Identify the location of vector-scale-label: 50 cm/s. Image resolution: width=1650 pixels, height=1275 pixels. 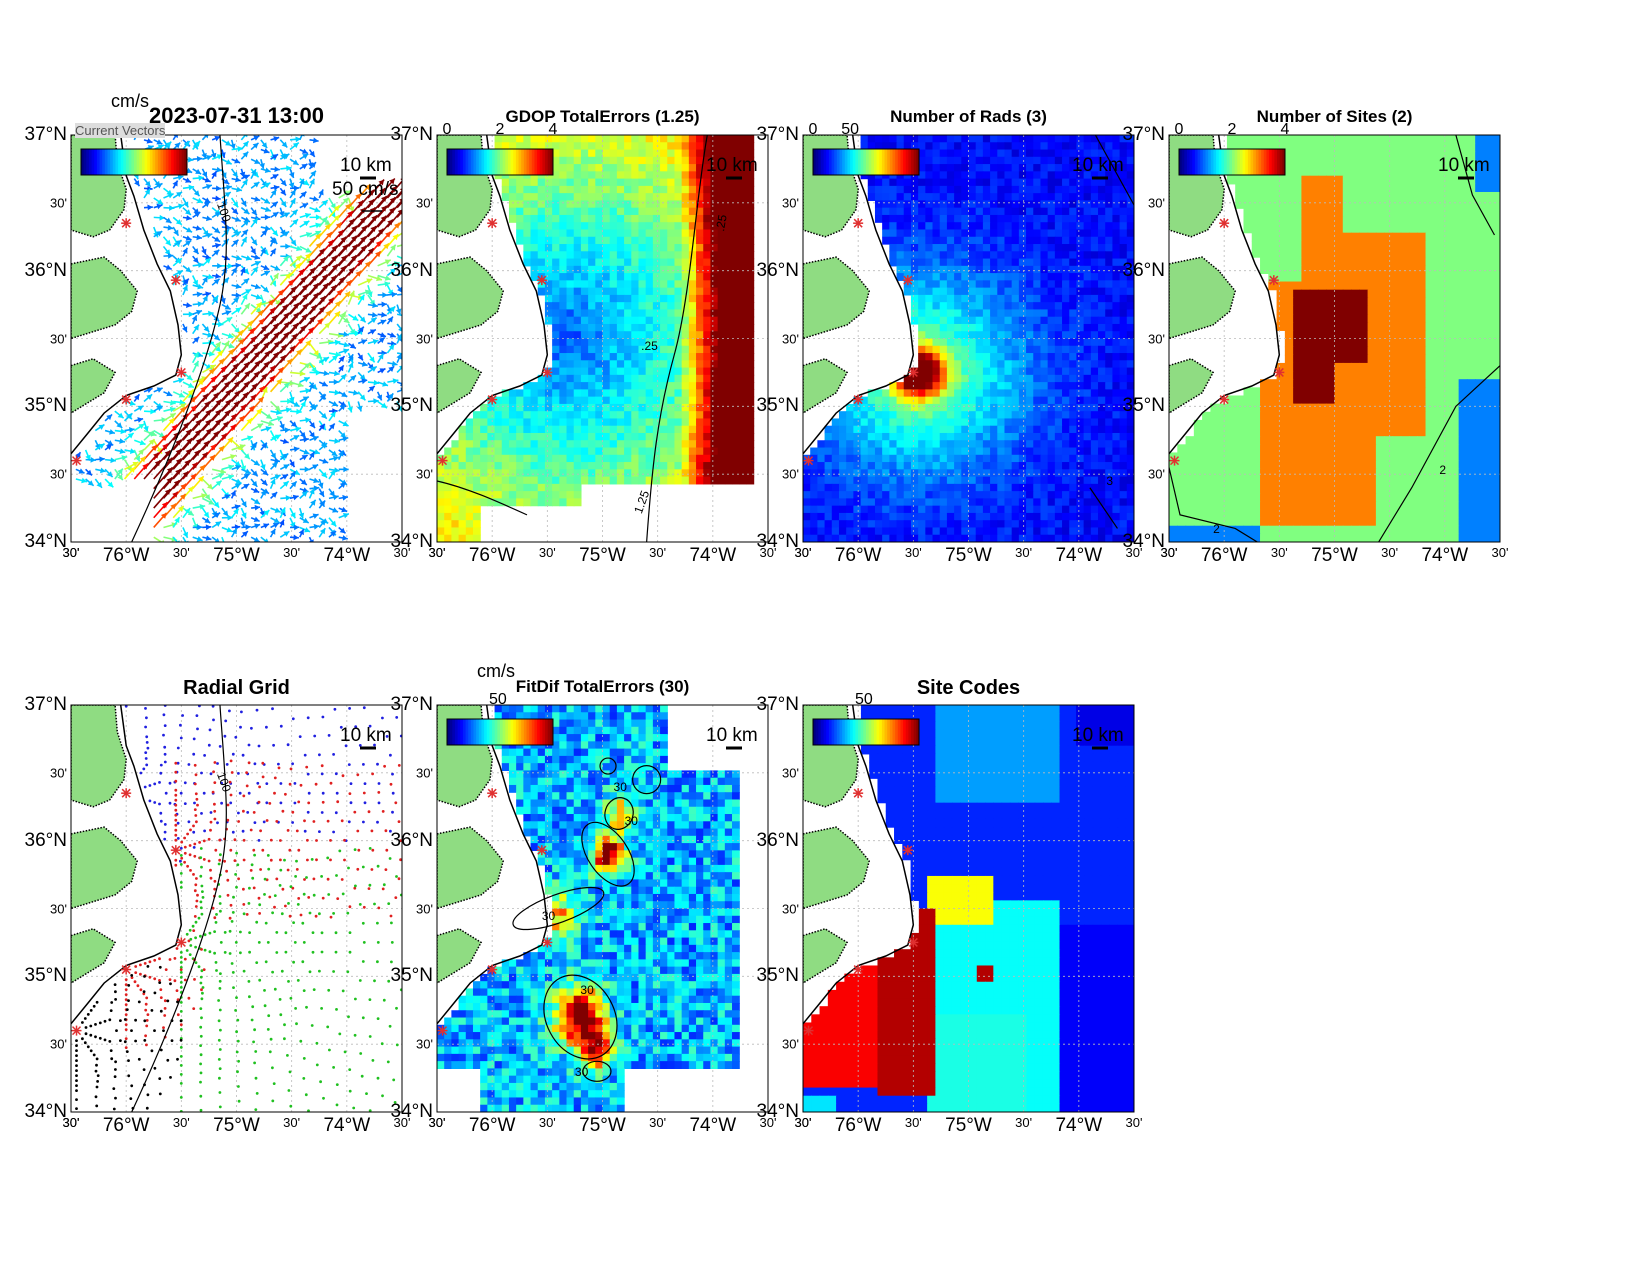
(365, 189).